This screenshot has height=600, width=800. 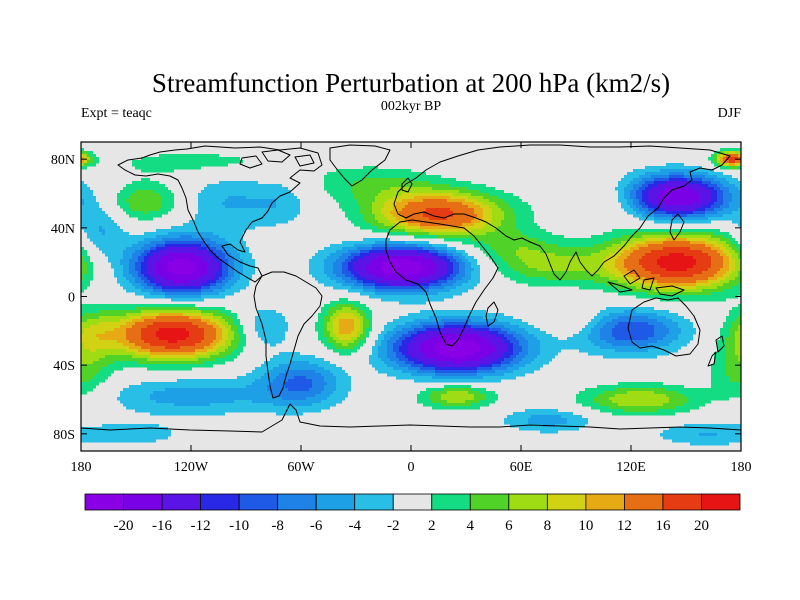 I want to click on coastline-eurasia, so click(x=562, y=212).